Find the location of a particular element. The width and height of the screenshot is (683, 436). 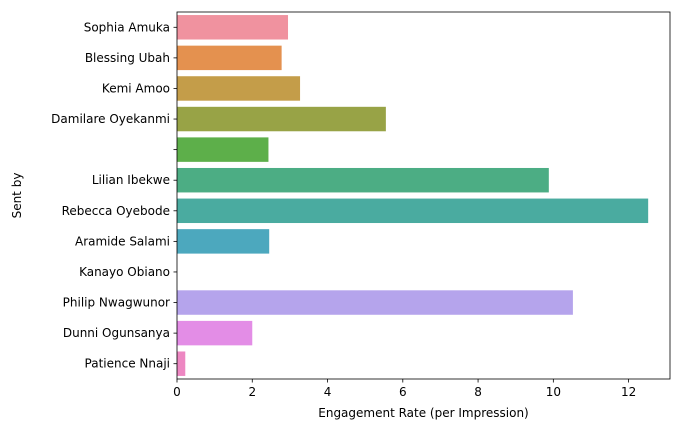

y-tick-label: Patience Nnaji is located at coordinates (127, 364).